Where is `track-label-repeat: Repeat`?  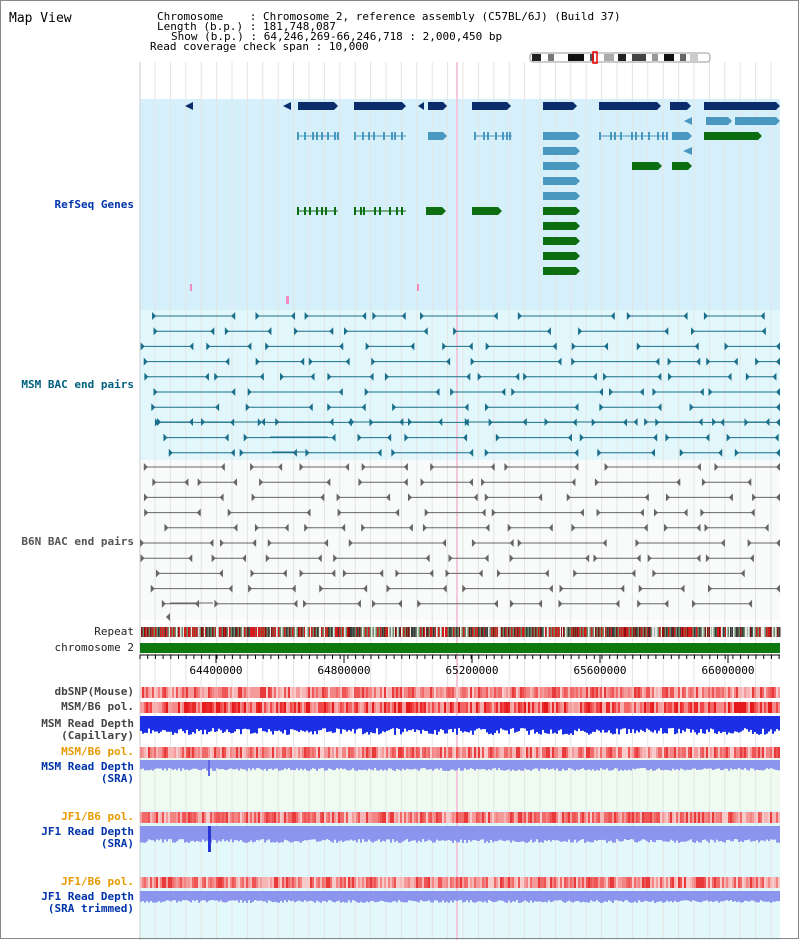
track-label-repeat: Repeat is located at coordinates (114, 631).